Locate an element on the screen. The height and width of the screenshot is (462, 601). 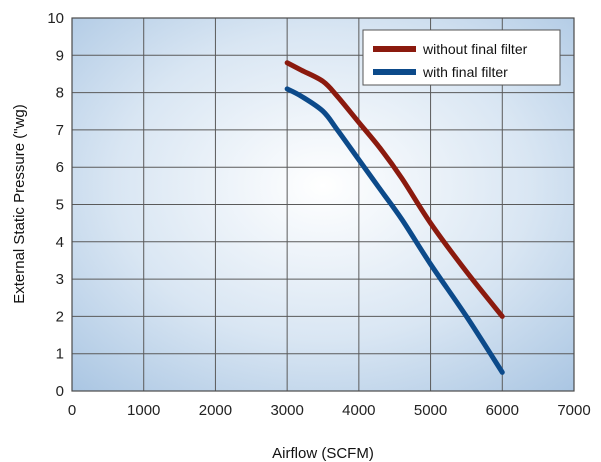
x-axis-title: Airflow (SCFM) is located at coordinates (323, 453).